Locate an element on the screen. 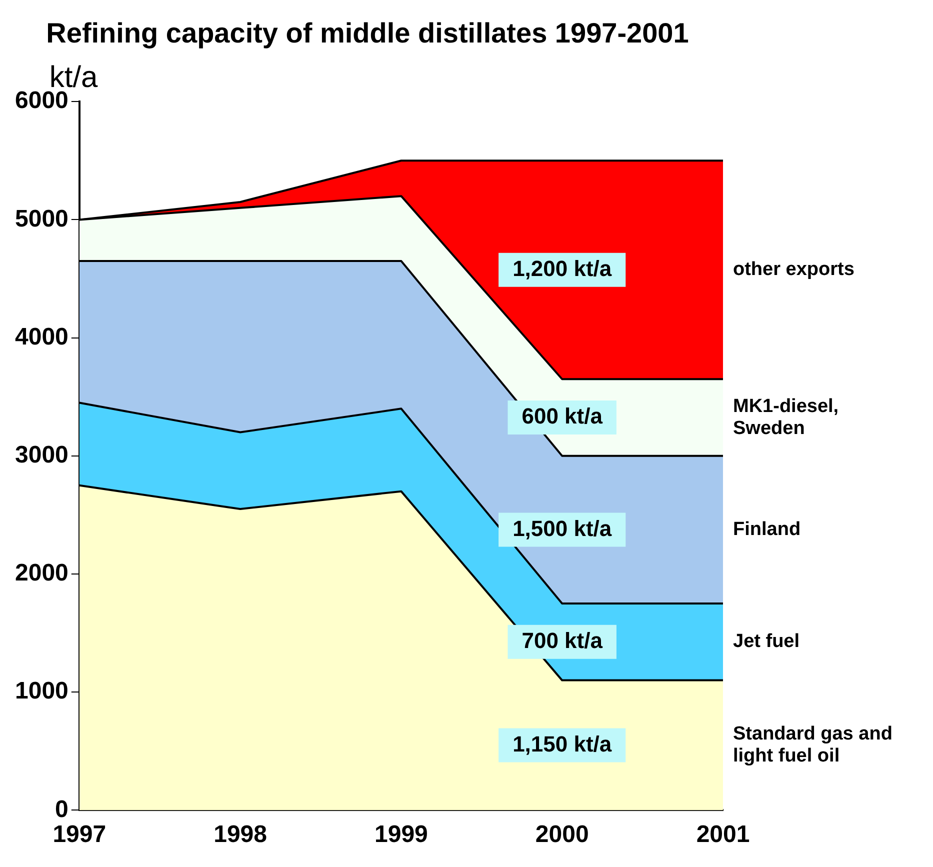 This screenshot has width=933, height=867. x-tick-label: 2001 is located at coordinates (723, 834).